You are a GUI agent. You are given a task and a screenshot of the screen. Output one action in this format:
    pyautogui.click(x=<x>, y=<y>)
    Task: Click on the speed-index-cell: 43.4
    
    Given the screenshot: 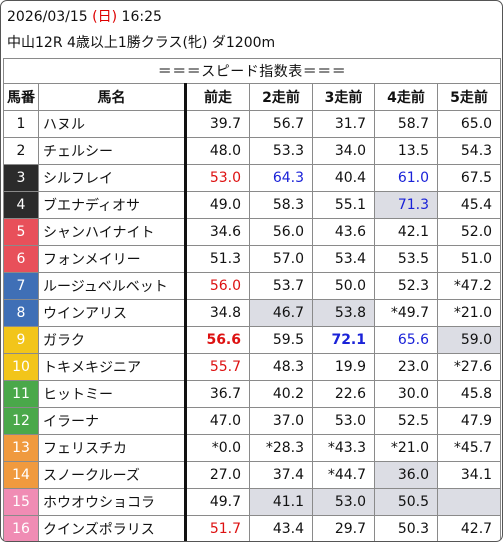 What is the action you would take?
    pyautogui.click(x=281, y=528)
    